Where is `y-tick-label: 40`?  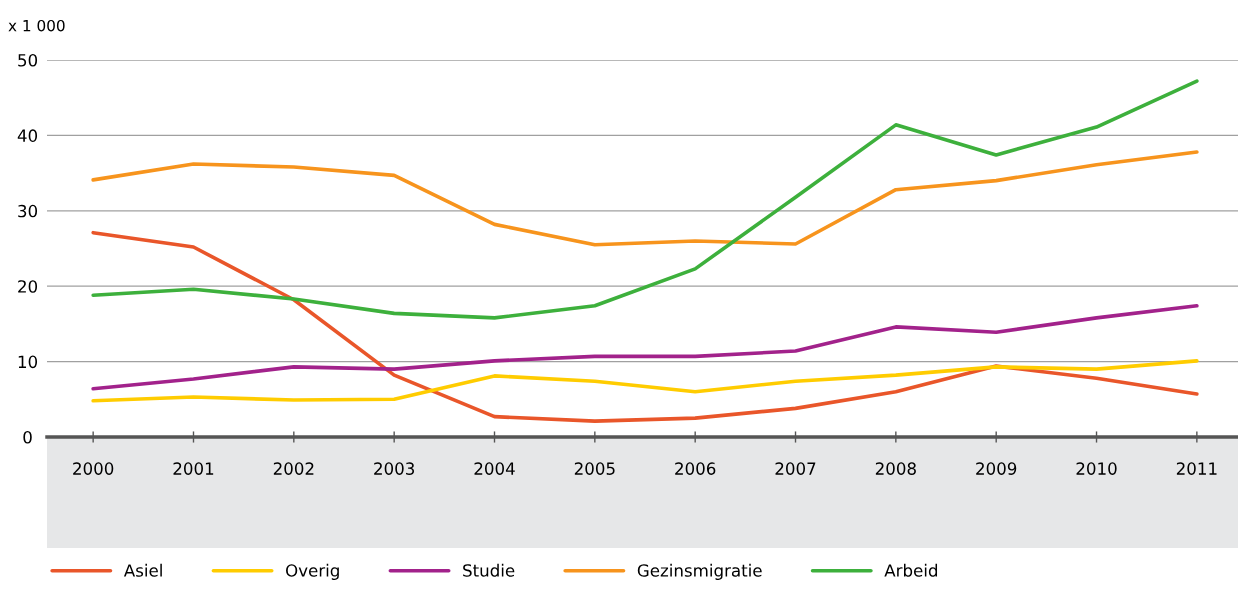 y-tick-label: 40 is located at coordinates (27, 135).